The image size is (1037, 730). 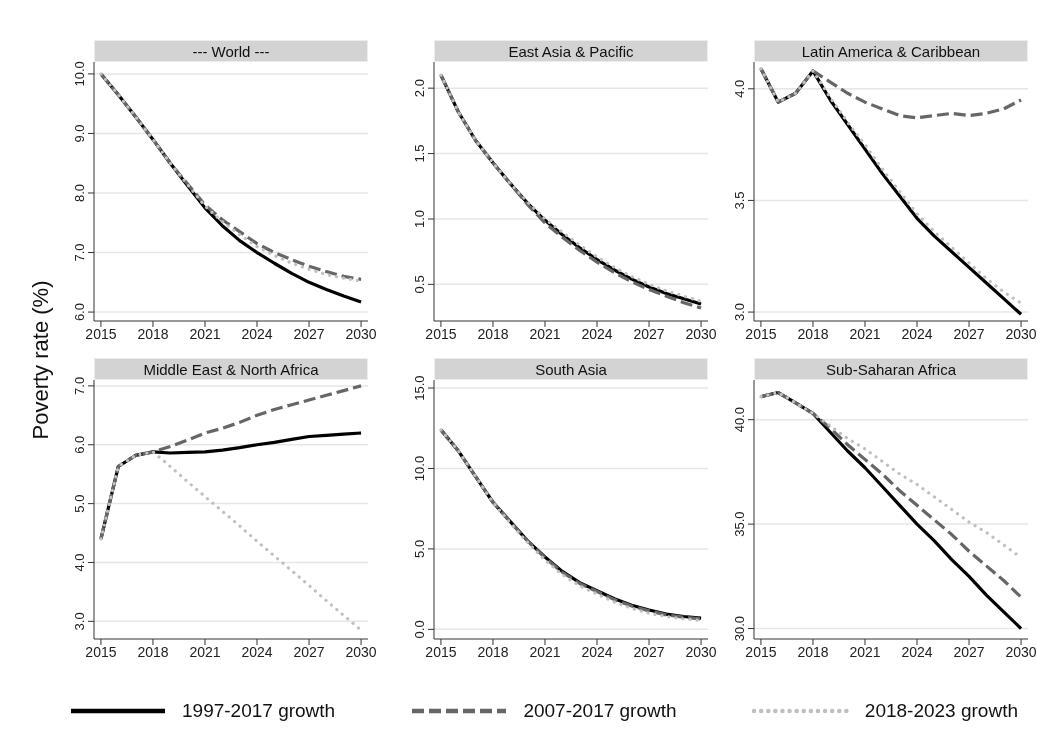 What do you see at coordinates (739, 628) in the screenshot?
I see `y-tick-label: 30.0` at bounding box center [739, 628].